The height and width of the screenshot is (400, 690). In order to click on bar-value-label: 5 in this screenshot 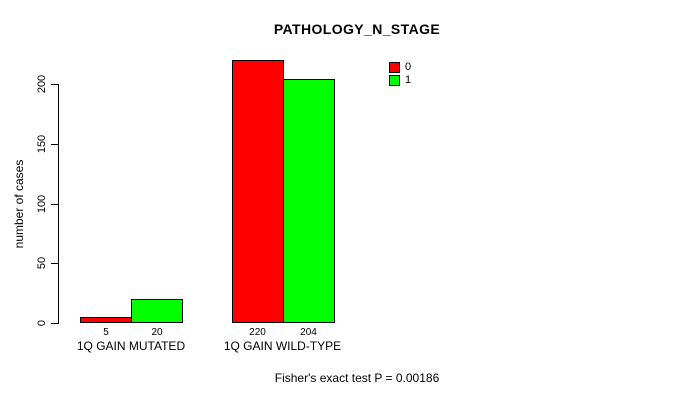, I will do `click(106, 332)`.